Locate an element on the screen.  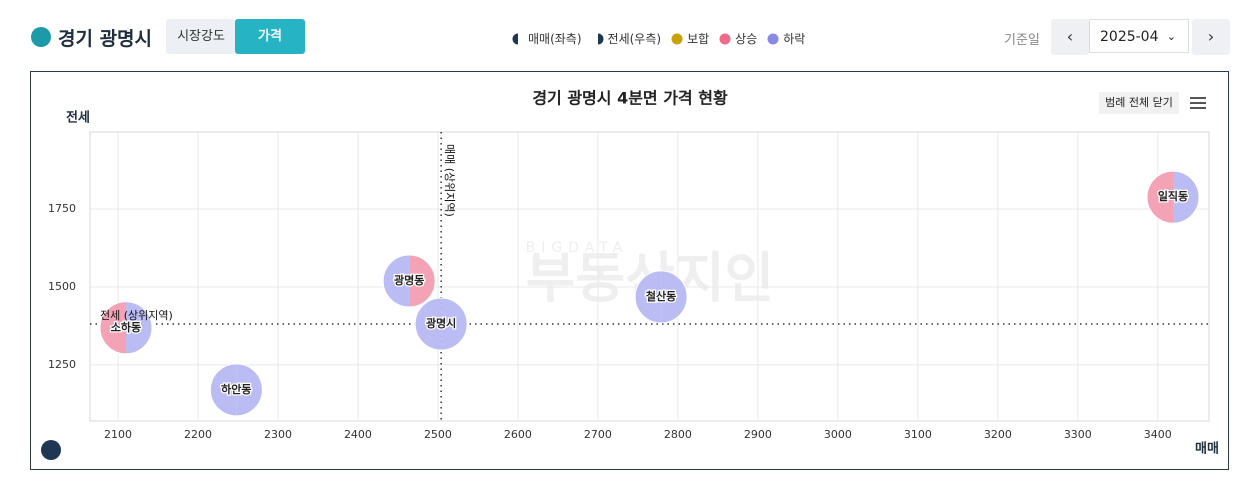
legend-text: 보합 is located at coordinates (698, 39).